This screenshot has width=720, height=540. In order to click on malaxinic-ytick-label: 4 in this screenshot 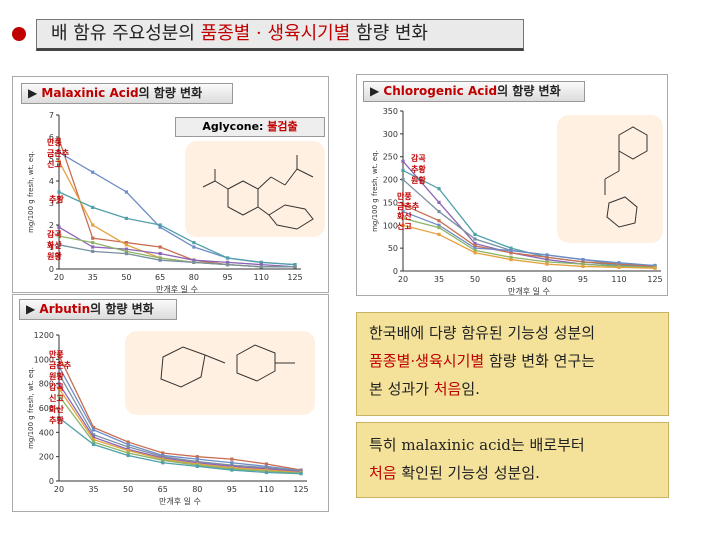, I will do `click(51, 181)`.